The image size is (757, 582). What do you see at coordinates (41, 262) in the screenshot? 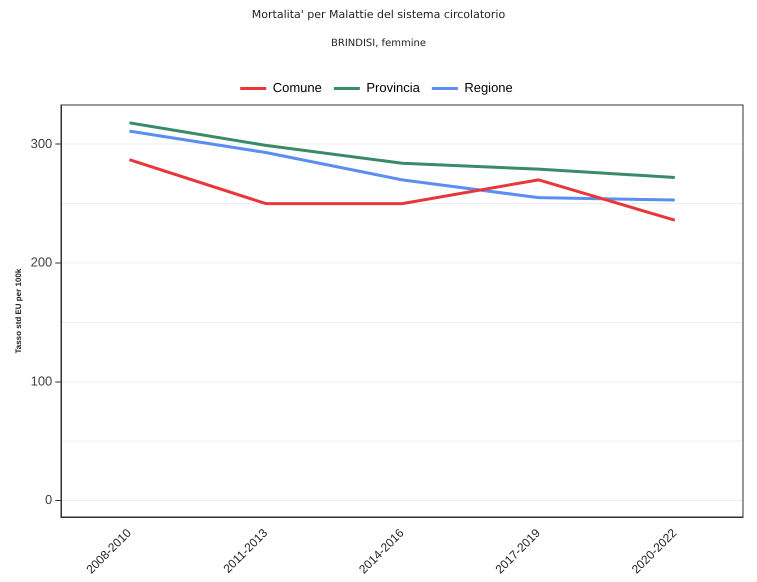
I see `y-tick-label: 200` at bounding box center [41, 262].